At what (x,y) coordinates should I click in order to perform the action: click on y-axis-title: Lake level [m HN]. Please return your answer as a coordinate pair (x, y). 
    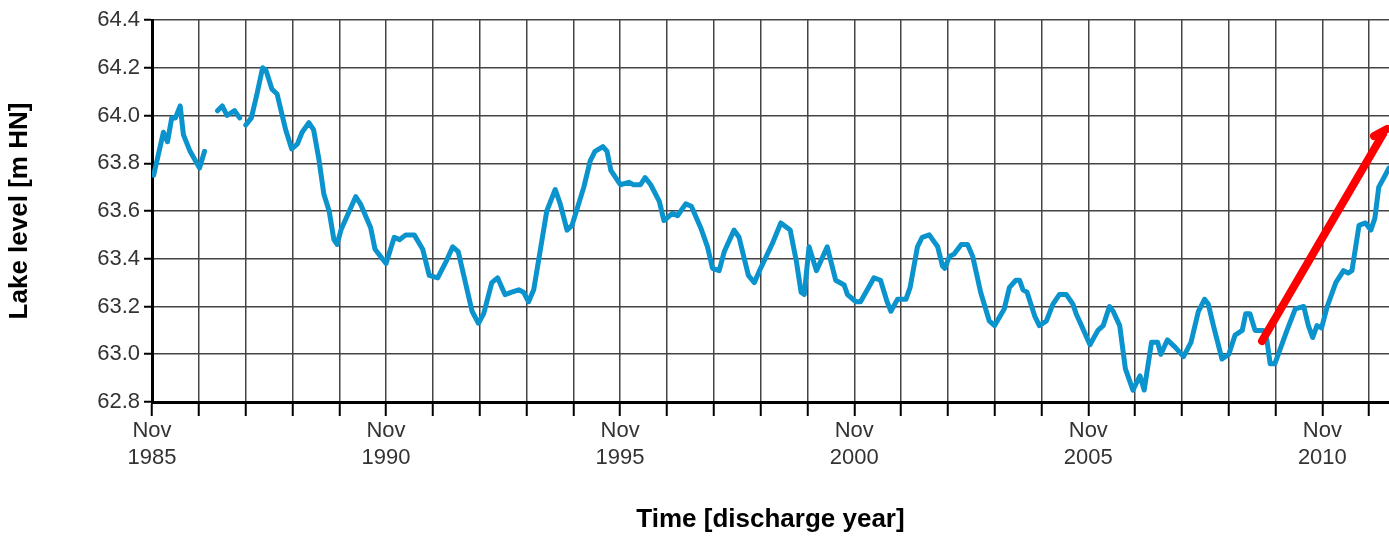
    Looking at the image, I should click on (17, 211).